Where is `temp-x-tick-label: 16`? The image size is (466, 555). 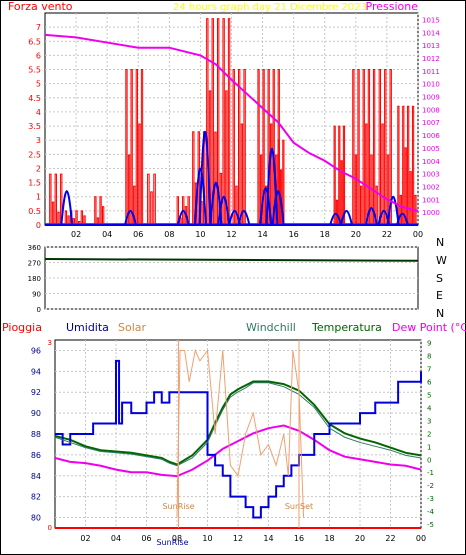
temp-x-tick-label: 16 is located at coordinates (299, 538).